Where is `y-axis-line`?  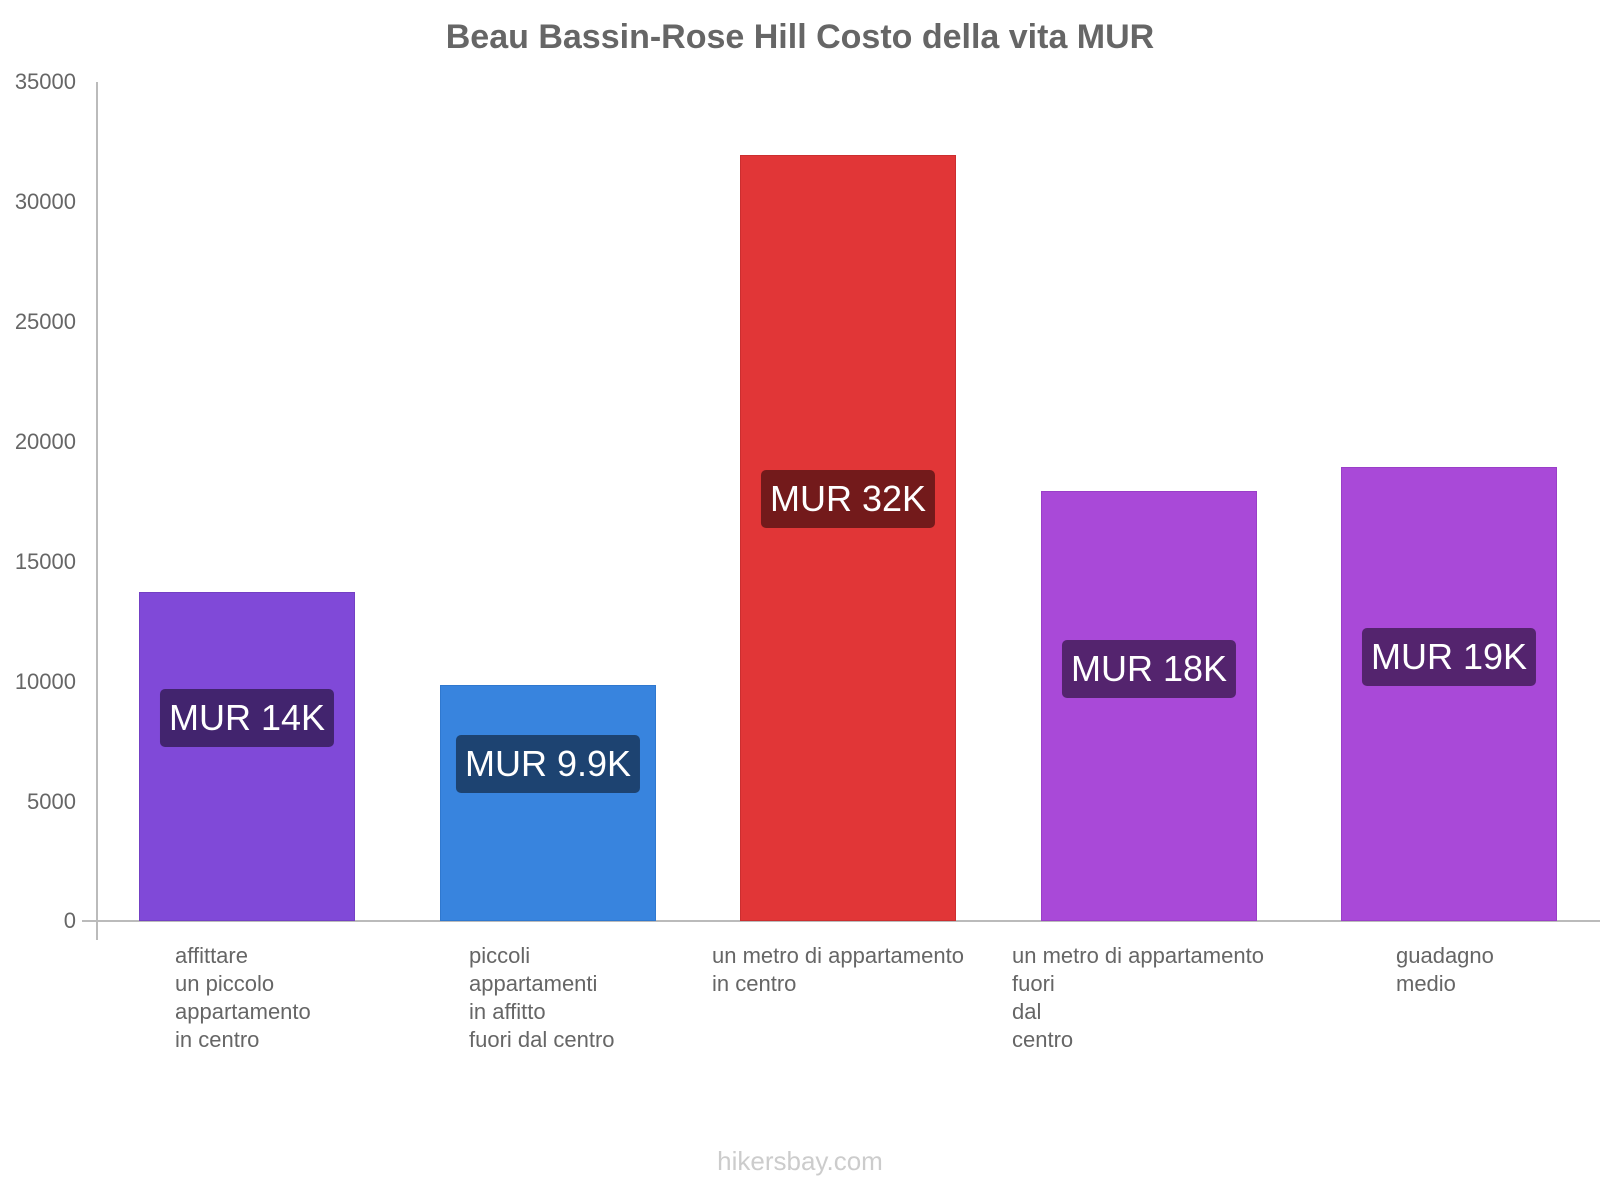 y-axis-line is located at coordinates (97, 511).